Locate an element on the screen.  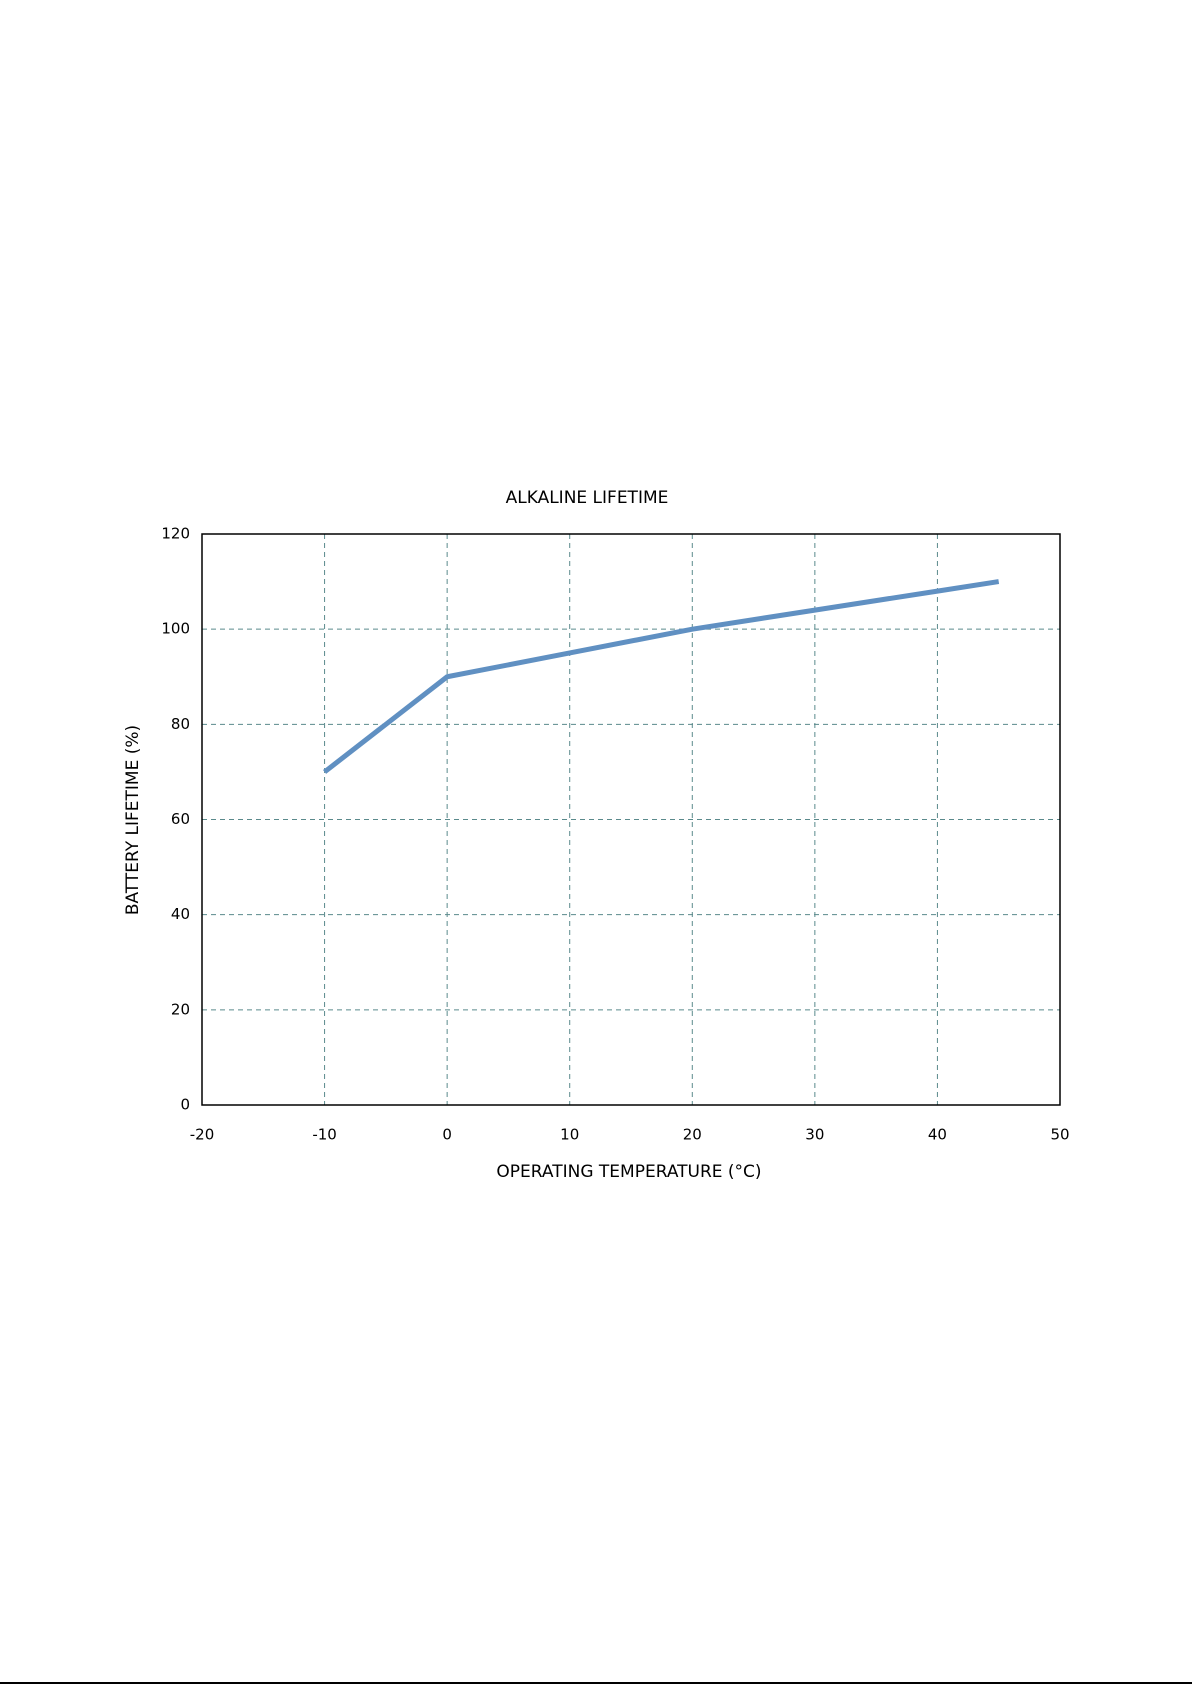
x-tick-label: 50 is located at coordinates (1059, 1135).